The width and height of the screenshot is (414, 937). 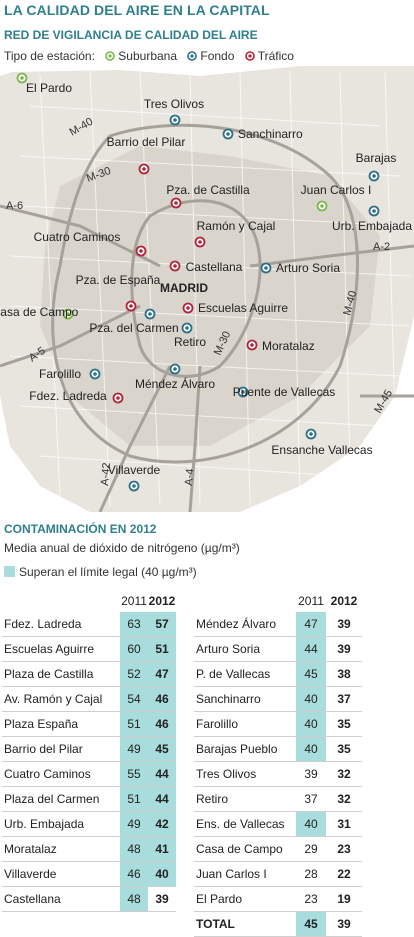 I want to click on station-marker: Ramón y Cajal, so click(x=234, y=233).